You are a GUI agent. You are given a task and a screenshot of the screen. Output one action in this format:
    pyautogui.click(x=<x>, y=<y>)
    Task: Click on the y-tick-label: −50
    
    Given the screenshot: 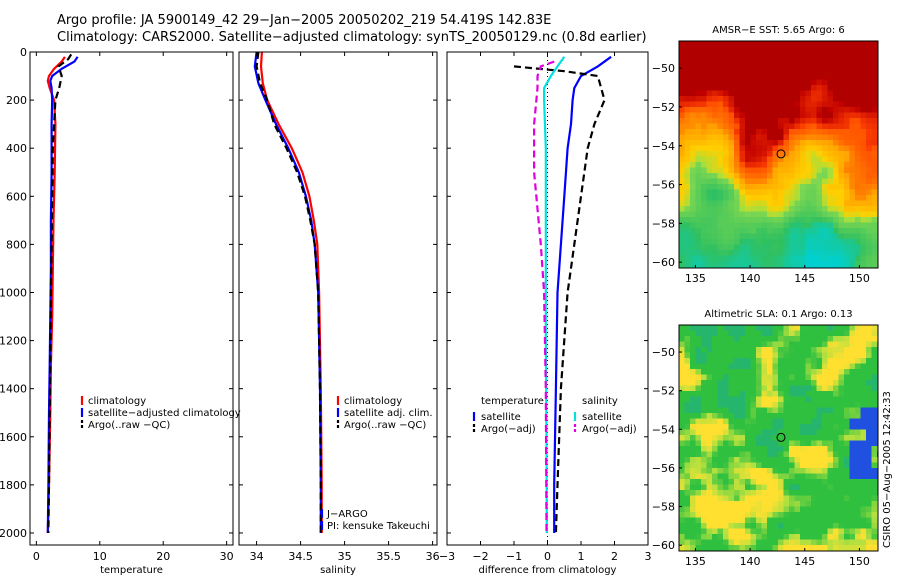 What is the action you would take?
    pyautogui.click(x=663, y=352)
    